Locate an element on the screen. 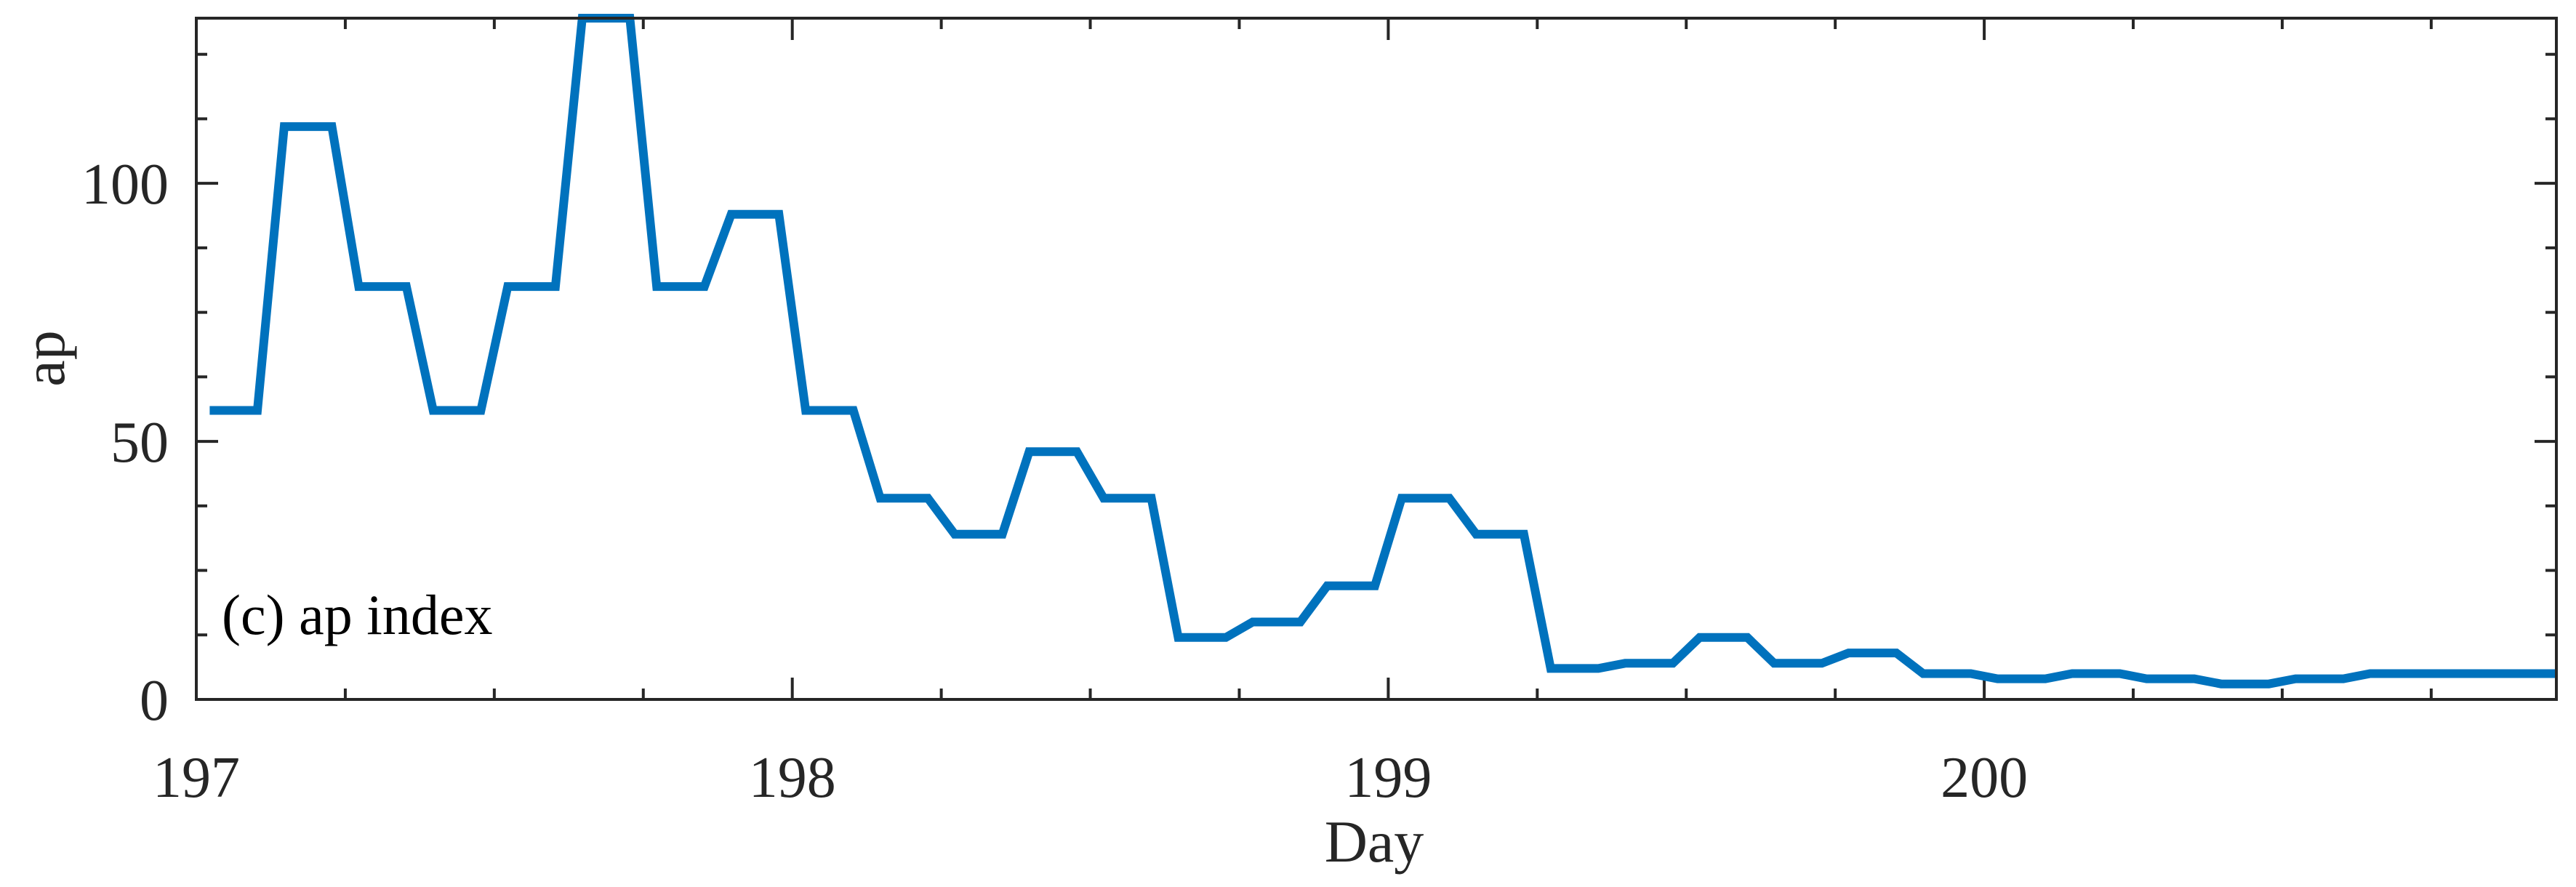 The image size is (2576, 887). x-tick-label: 200 is located at coordinates (1985, 778).